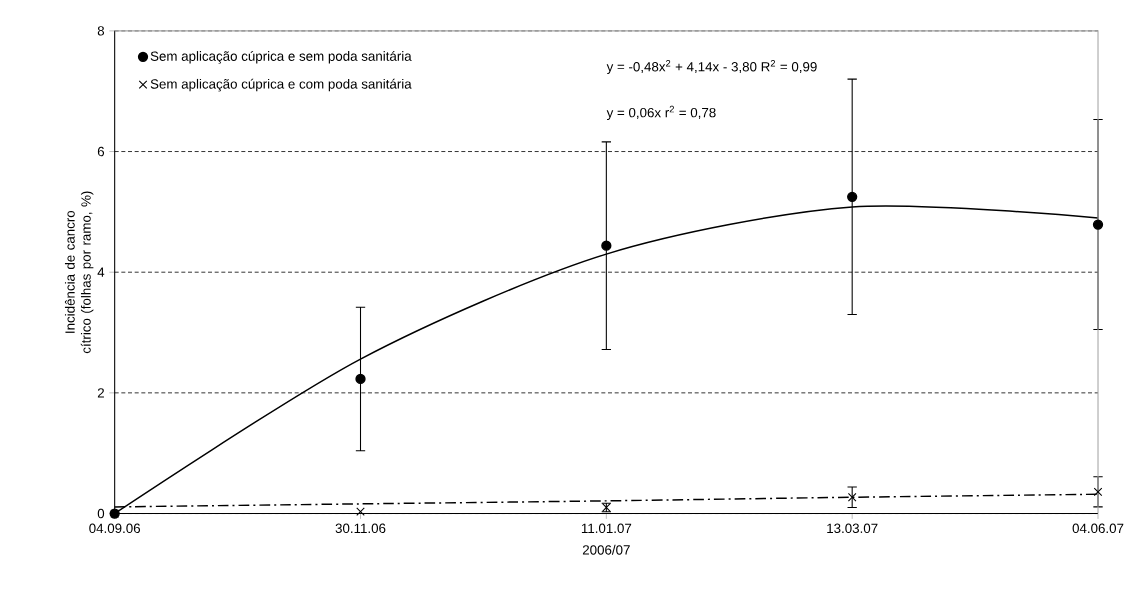 The width and height of the screenshot is (1134, 597). Describe the element at coordinates (101, 513) in the screenshot. I see `y-tick-label: 0` at that location.